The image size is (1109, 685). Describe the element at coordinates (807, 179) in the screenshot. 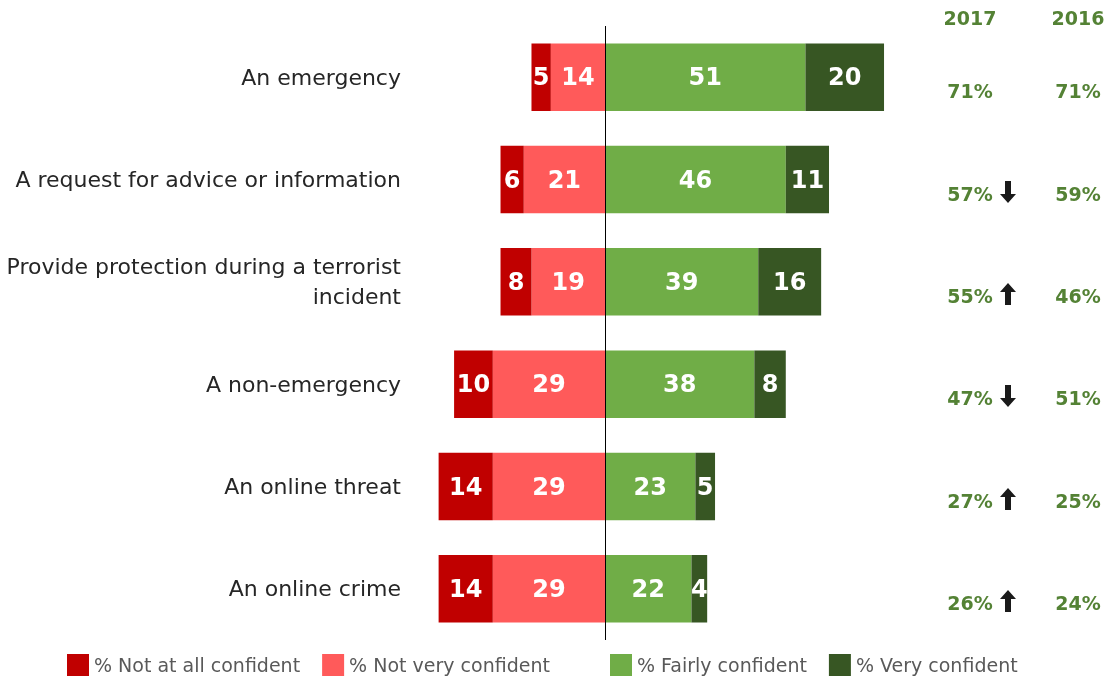

I see `data-label: 11` at that location.